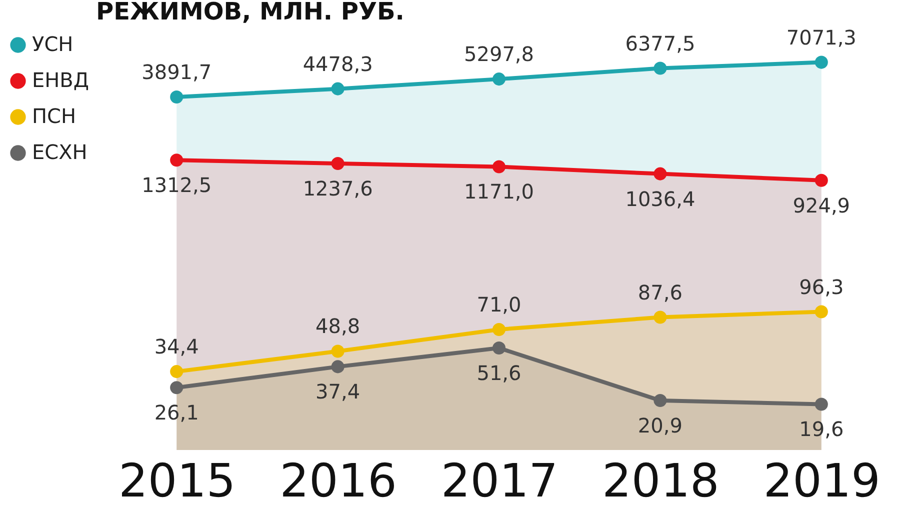 This screenshot has height=509, width=922. I want to click on data-label: 924,9, so click(821, 205).